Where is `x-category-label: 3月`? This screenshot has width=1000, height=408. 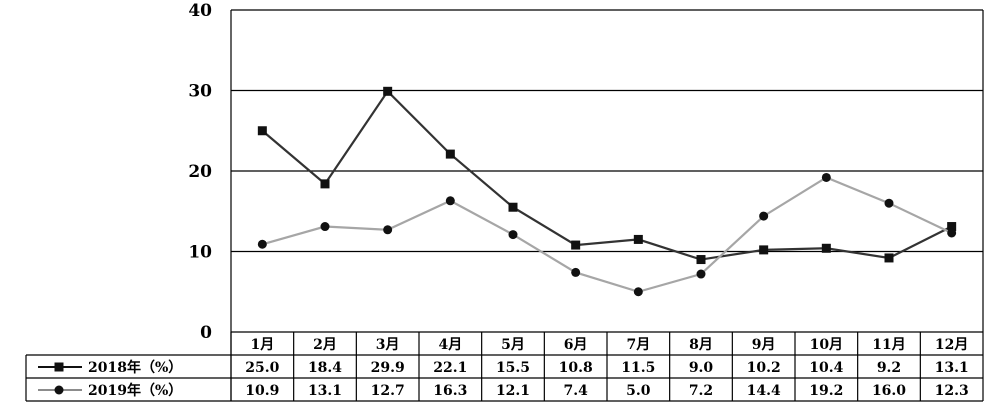 x-category-label: 3月 is located at coordinates (388, 345).